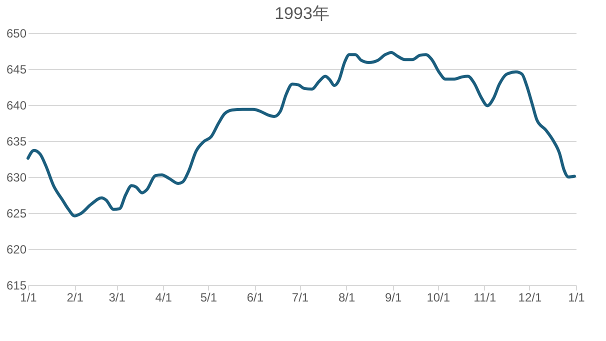 The image size is (606, 341). What do you see at coordinates (16, 141) in the screenshot?
I see `y-tick-label: 635` at bounding box center [16, 141].